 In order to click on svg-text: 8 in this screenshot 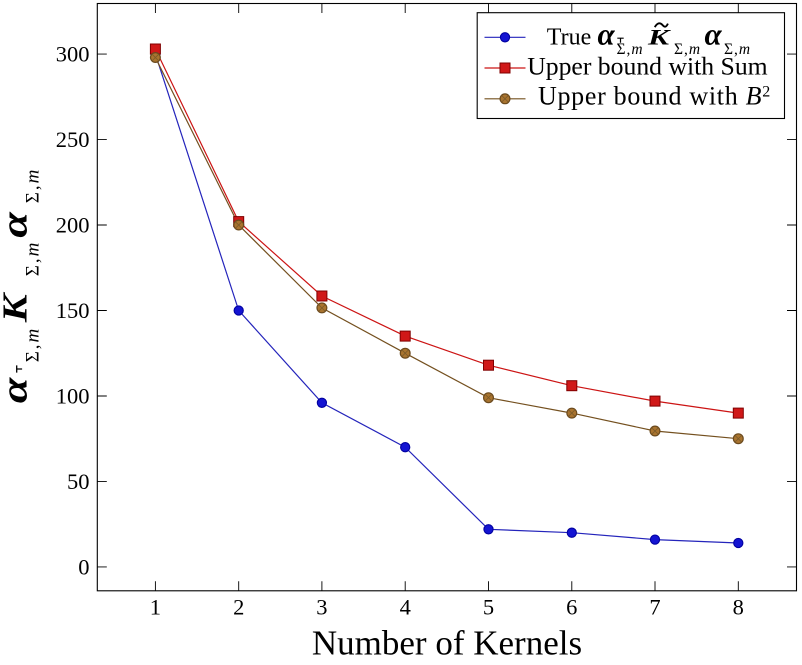, I will do `click(738, 607)`.